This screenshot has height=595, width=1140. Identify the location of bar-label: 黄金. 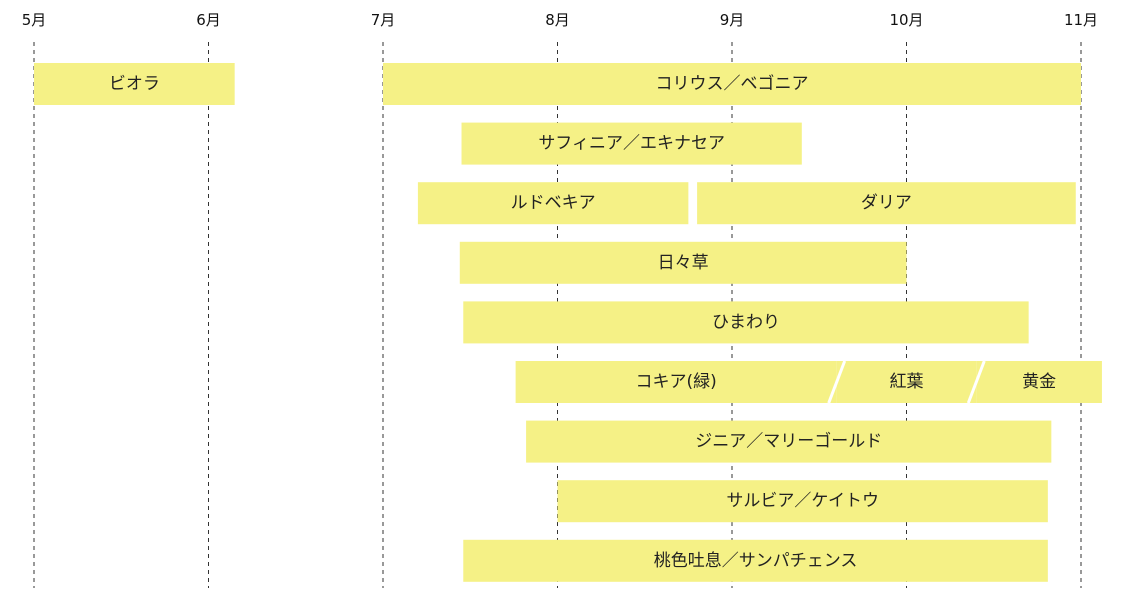
(1039, 382).